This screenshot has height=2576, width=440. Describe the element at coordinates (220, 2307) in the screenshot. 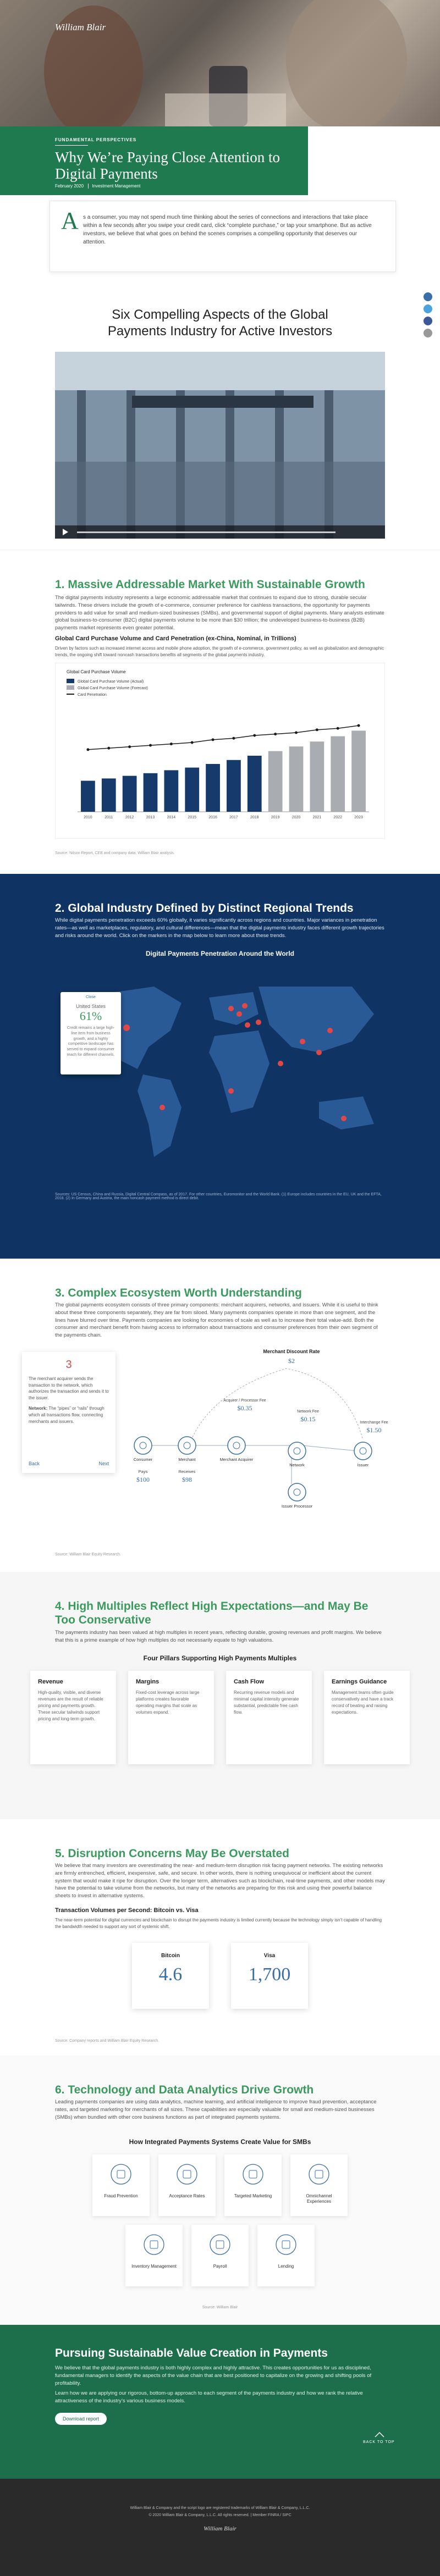

I see `source: Source: William Blair` at that location.